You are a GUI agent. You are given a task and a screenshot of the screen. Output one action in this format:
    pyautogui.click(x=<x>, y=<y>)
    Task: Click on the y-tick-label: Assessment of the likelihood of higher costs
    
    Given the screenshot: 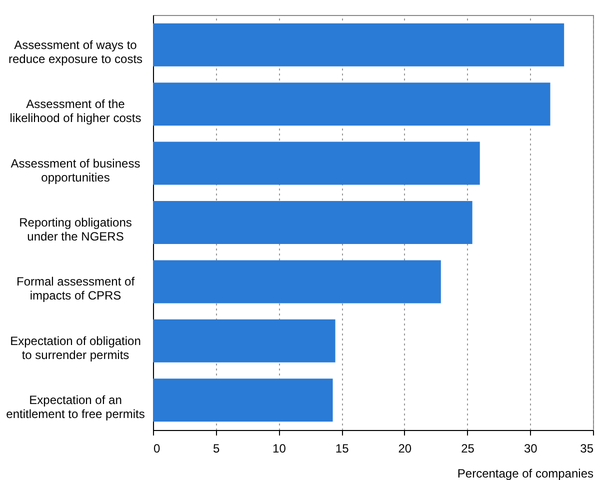 What is the action you would take?
    pyautogui.click(x=76, y=111)
    